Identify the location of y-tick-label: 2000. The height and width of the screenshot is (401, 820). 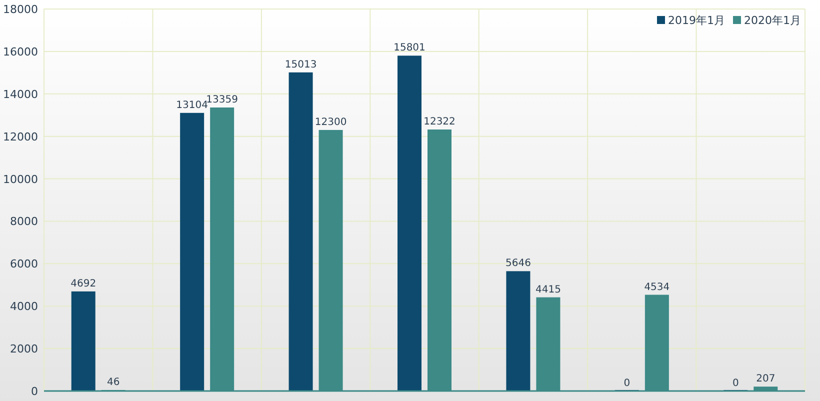
(24, 349).